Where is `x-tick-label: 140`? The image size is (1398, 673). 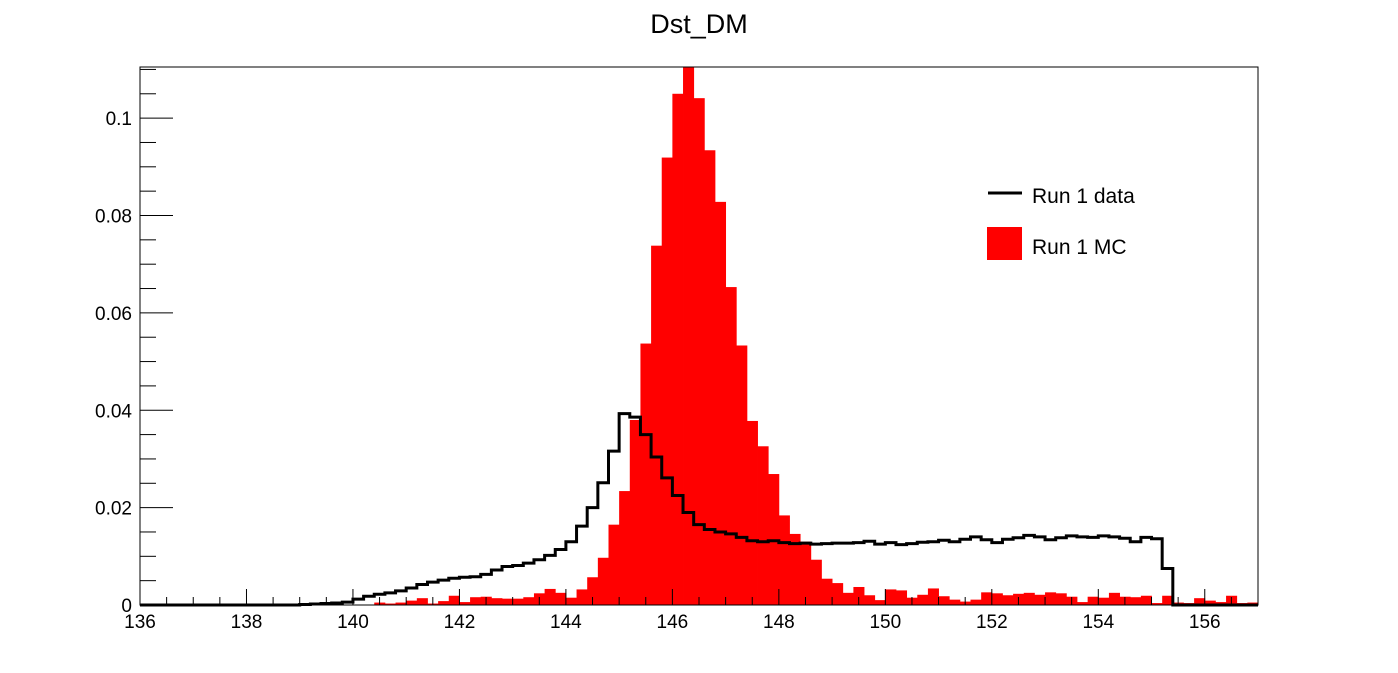
x-tick-label: 140 is located at coordinates (353, 622).